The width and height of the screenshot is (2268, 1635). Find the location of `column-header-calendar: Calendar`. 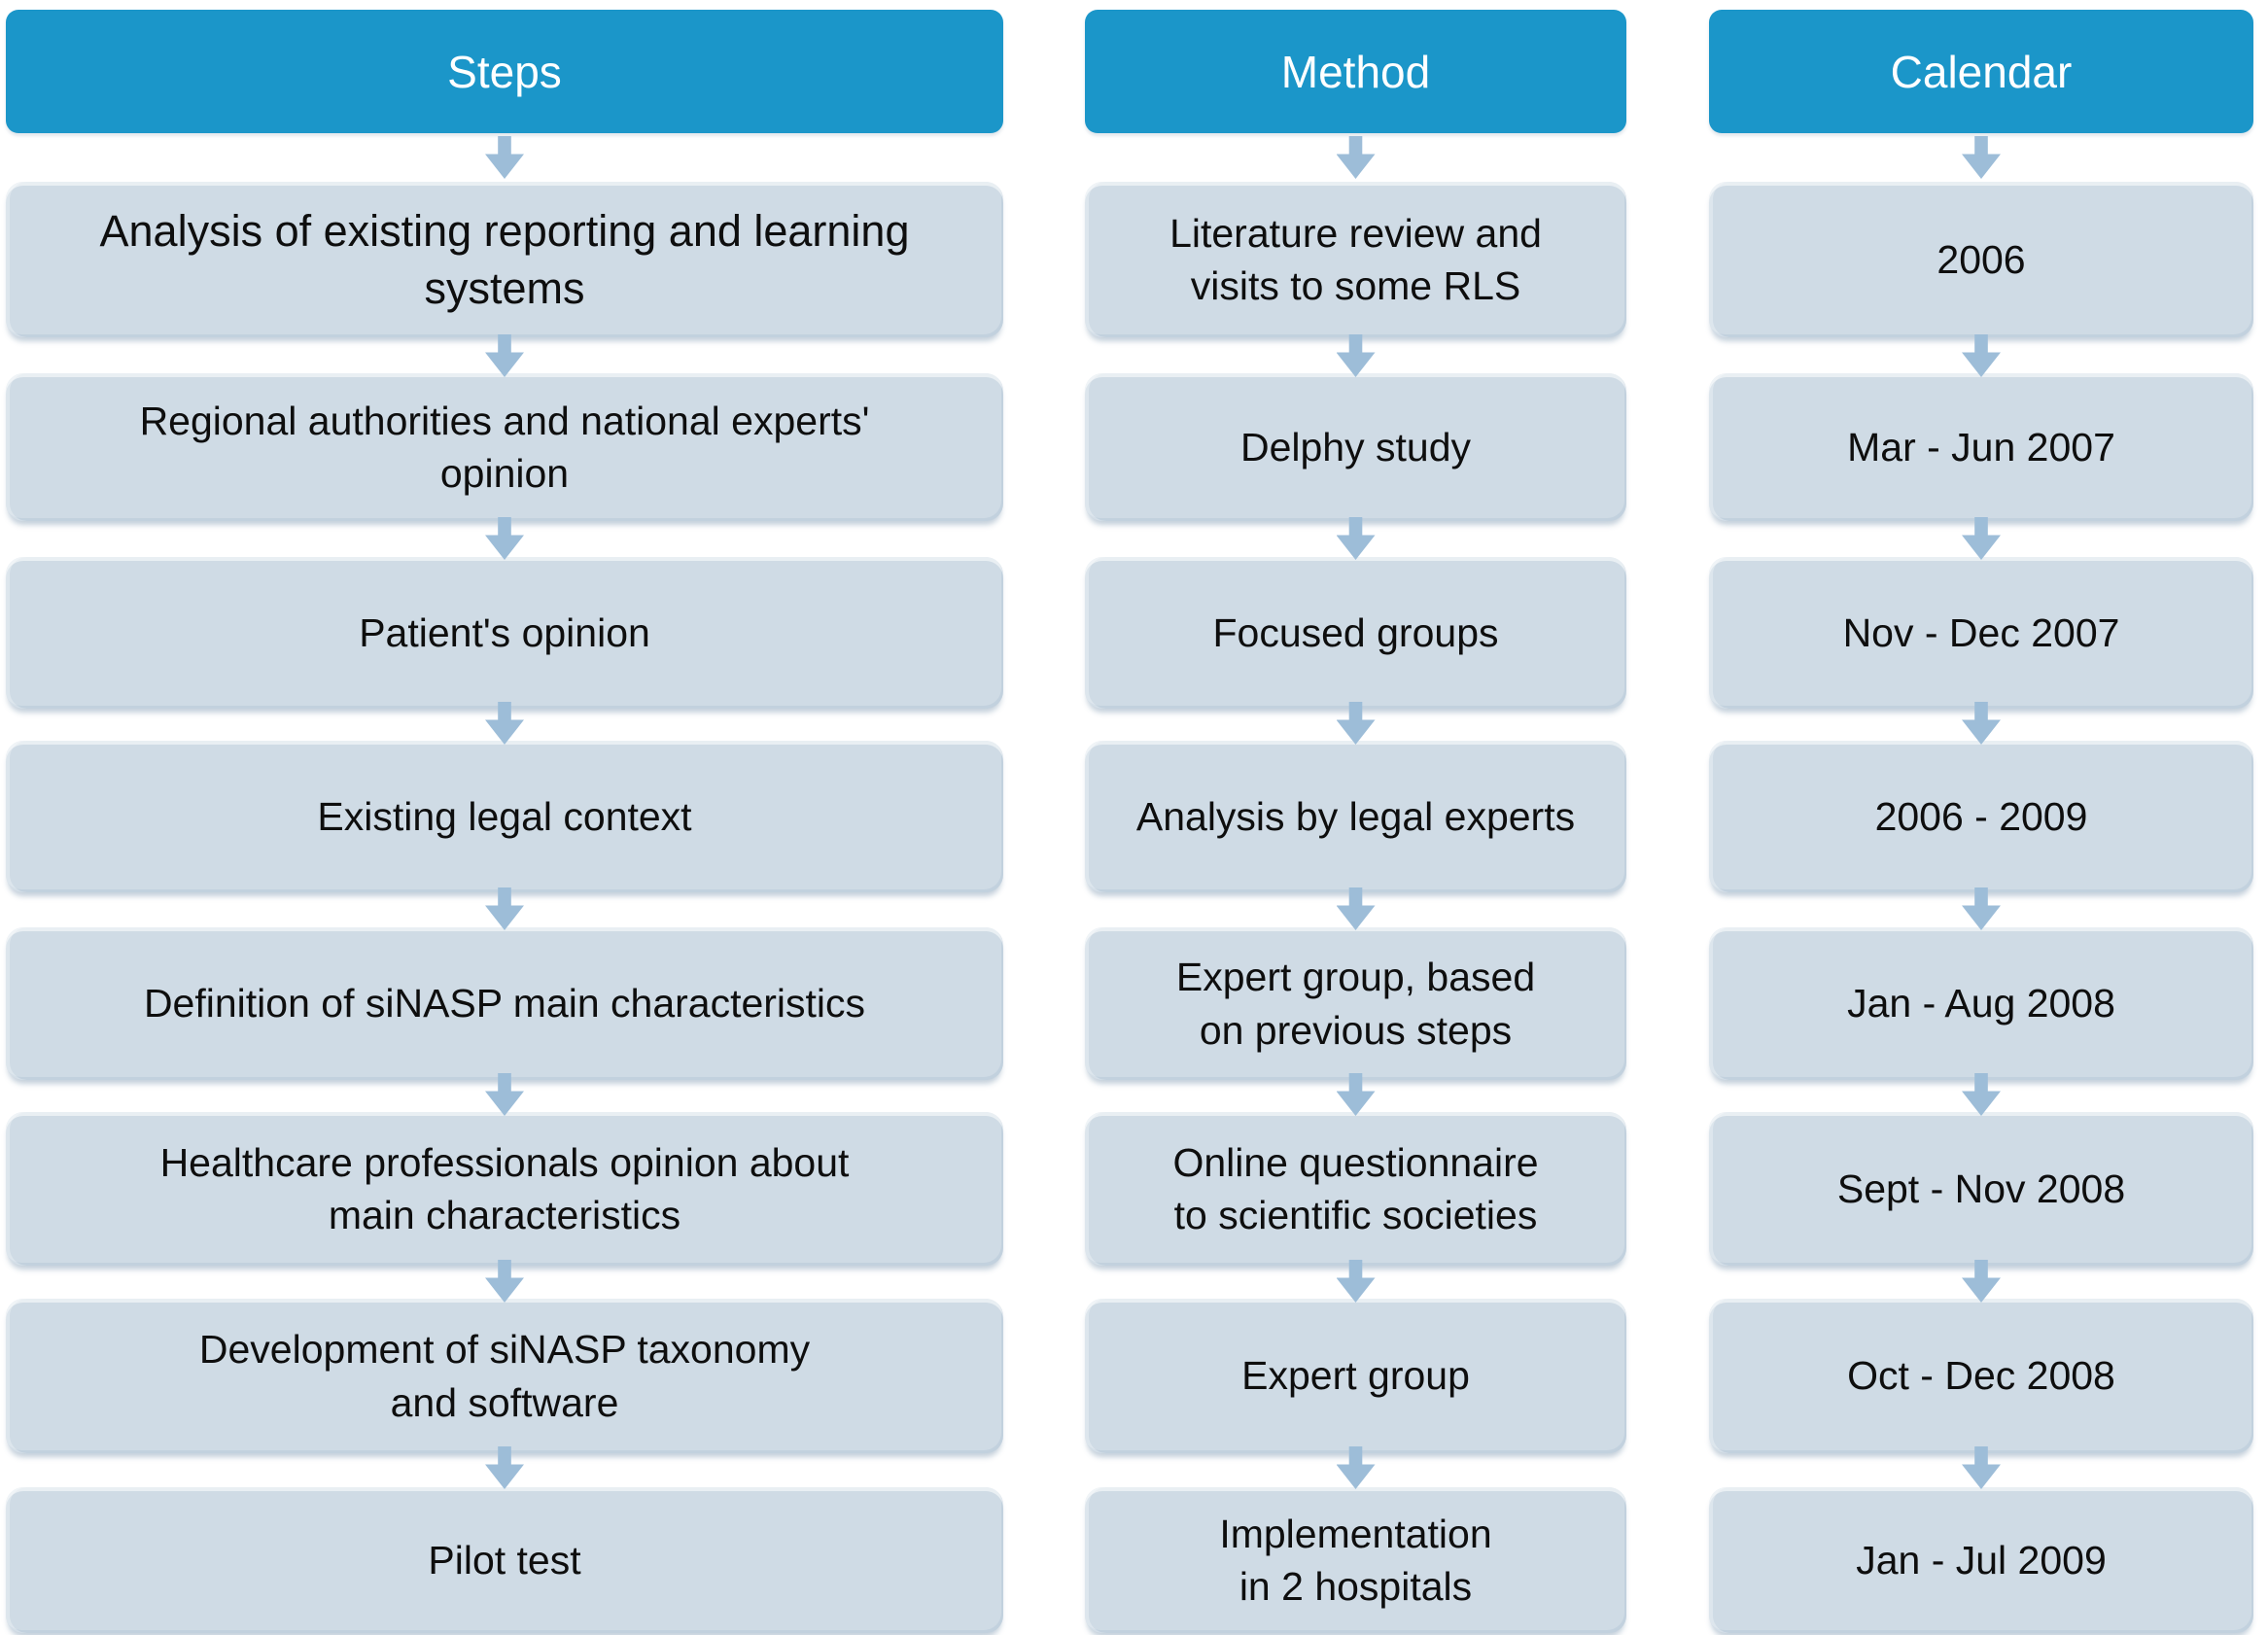

column-header-calendar: Calendar is located at coordinates (1981, 72).